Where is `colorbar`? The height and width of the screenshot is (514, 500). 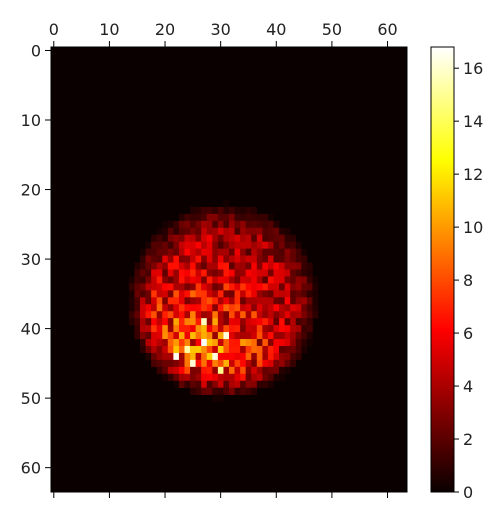 colorbar is located at coordinates (442, 269).